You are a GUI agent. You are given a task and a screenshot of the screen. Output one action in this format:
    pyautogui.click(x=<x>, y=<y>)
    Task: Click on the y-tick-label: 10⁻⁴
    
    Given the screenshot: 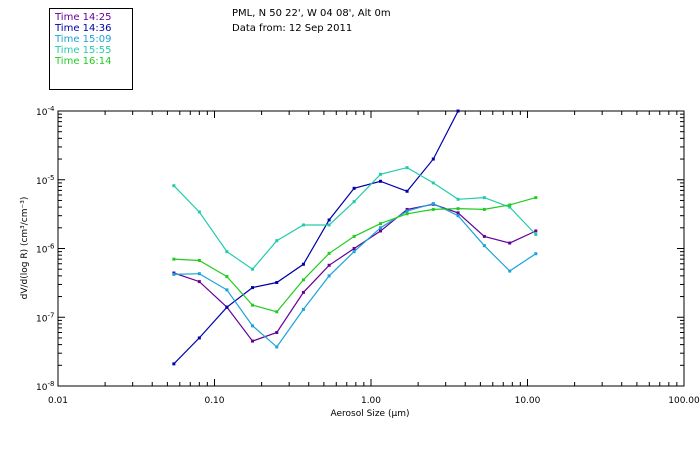 What is the action you would take?
    pyautogui.click(x=45, y=111)
    